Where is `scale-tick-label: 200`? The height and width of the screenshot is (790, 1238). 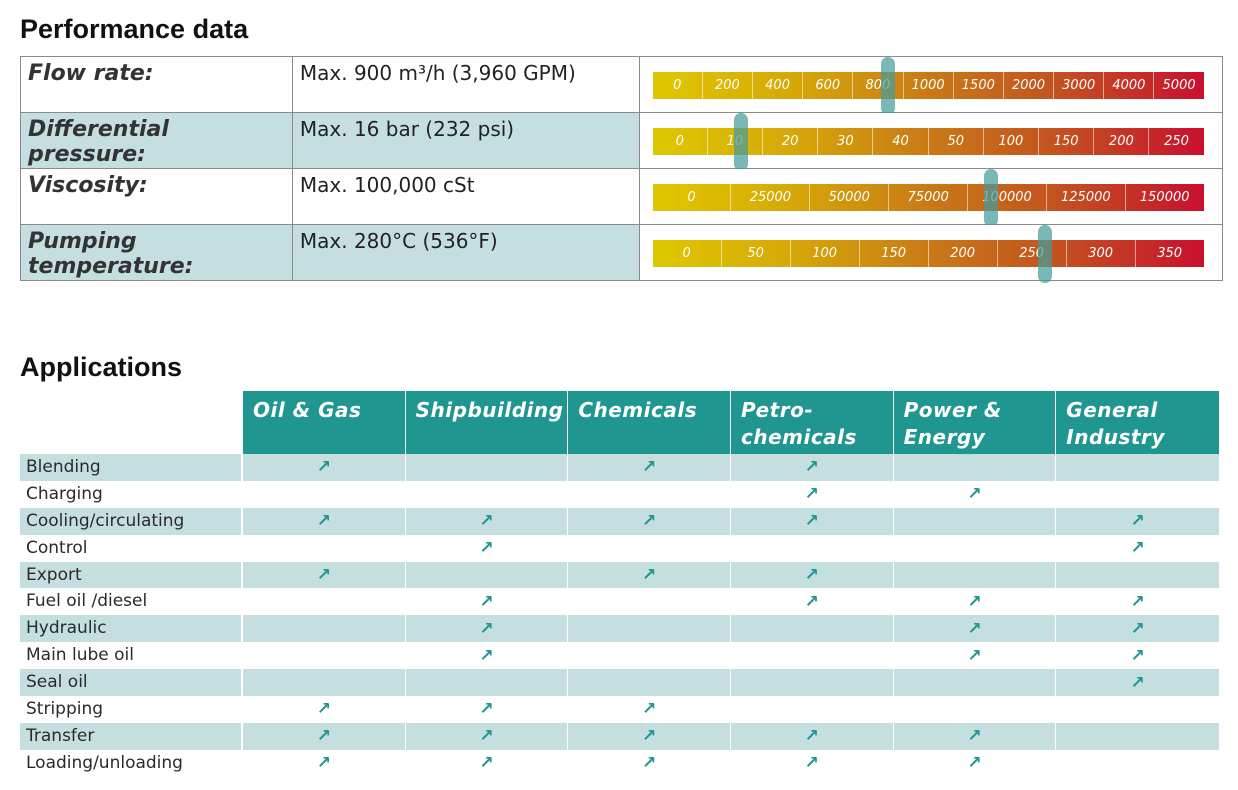
scale-tick-label: 200 is located at coordinates (963, 253).